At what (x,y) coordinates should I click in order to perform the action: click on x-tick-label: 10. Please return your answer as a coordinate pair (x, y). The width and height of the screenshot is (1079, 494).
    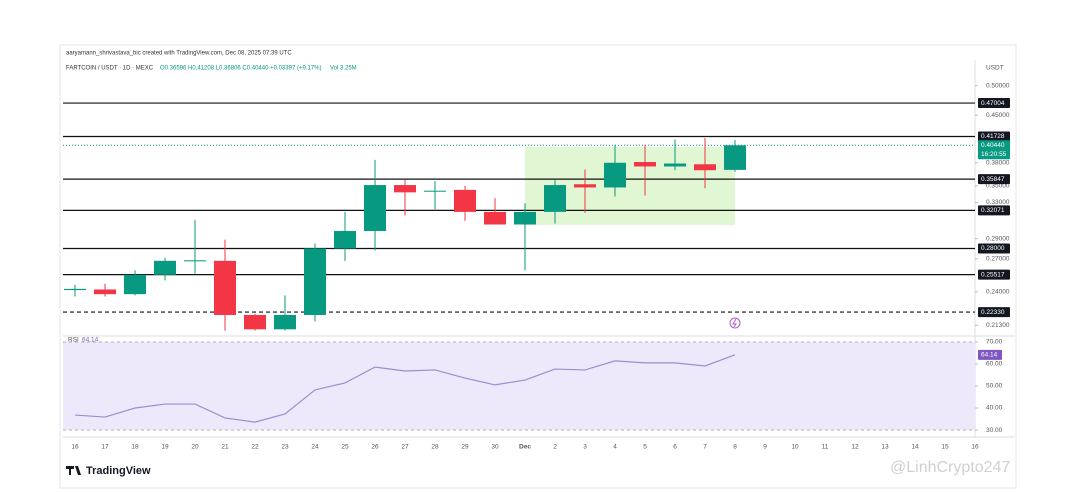
    Looking at the image, I should click on (795, 447).